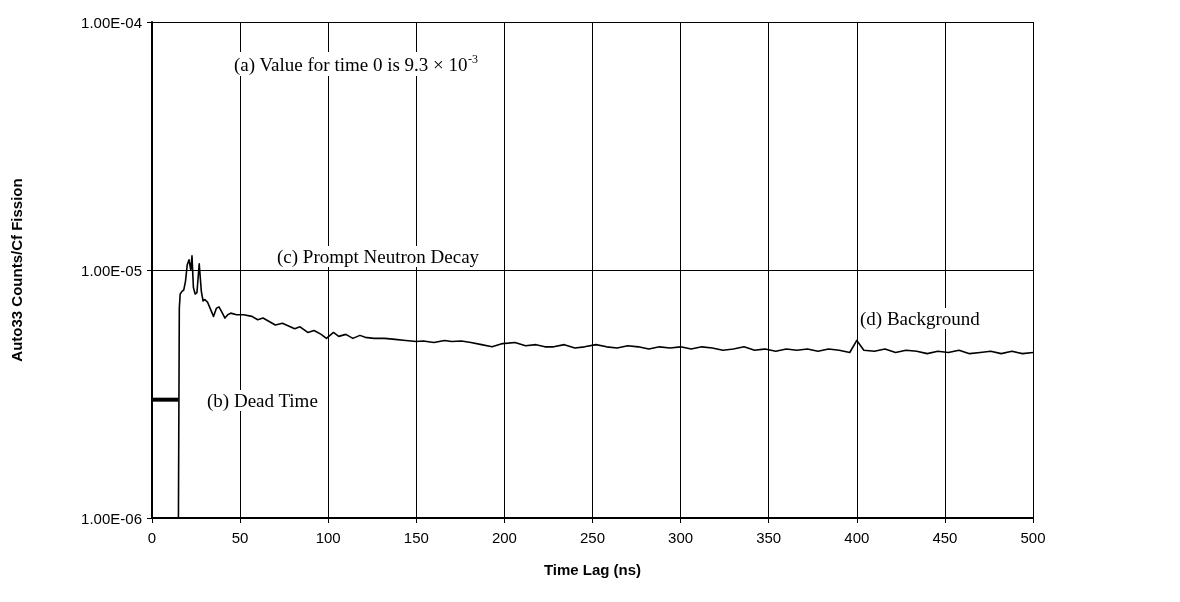 This screenshot has width=1180, height=602. Describe the element at coordinates (945, 537) in the screenshot. I see `x-tick-label: 450` at that location.